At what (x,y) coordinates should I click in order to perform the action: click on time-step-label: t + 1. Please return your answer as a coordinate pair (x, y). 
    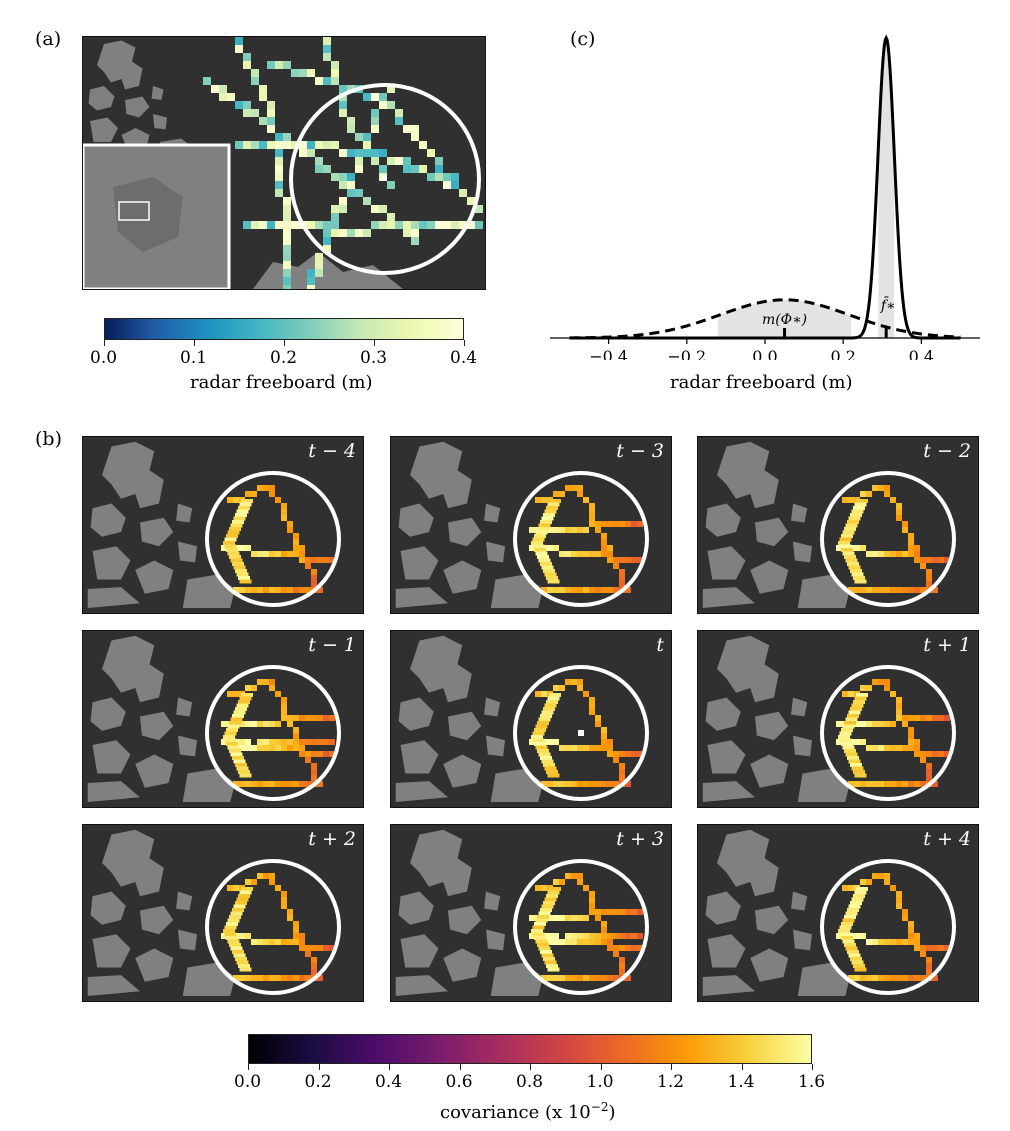
    Looking at the image, I should click on (947, 645).